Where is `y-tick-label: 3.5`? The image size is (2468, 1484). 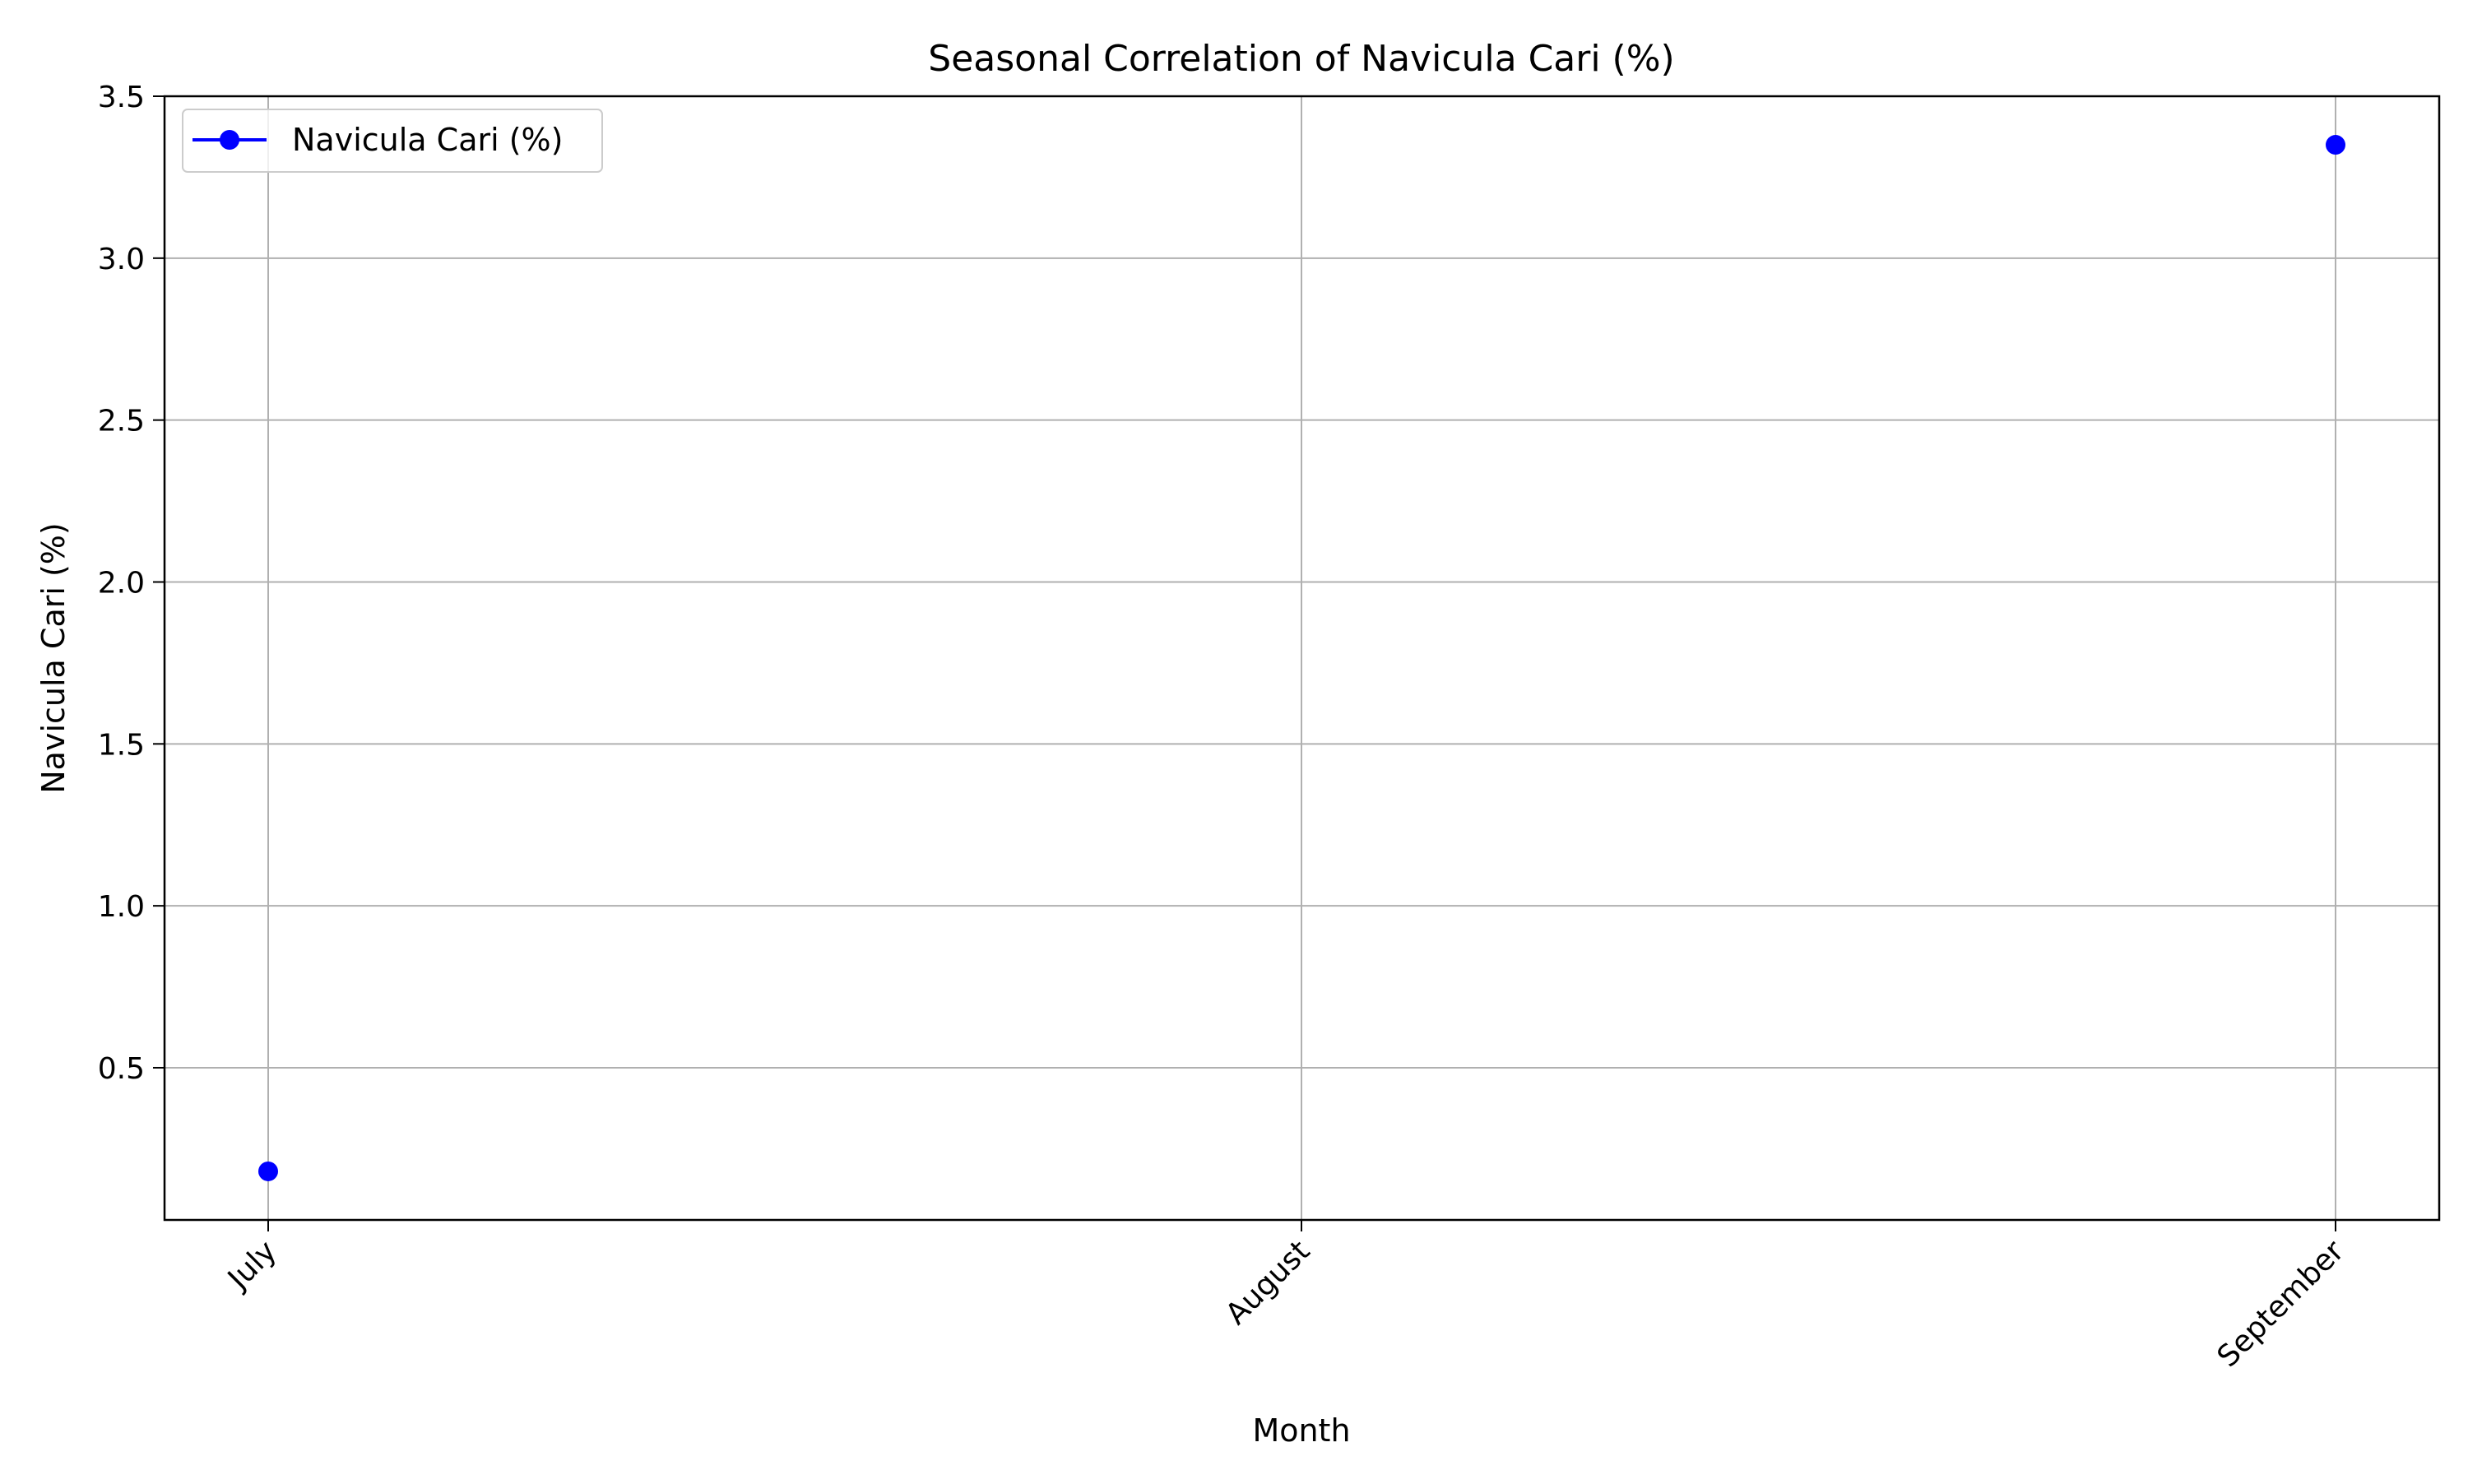 y-tick-label: 3.5 is located at coordinates (121, 97).